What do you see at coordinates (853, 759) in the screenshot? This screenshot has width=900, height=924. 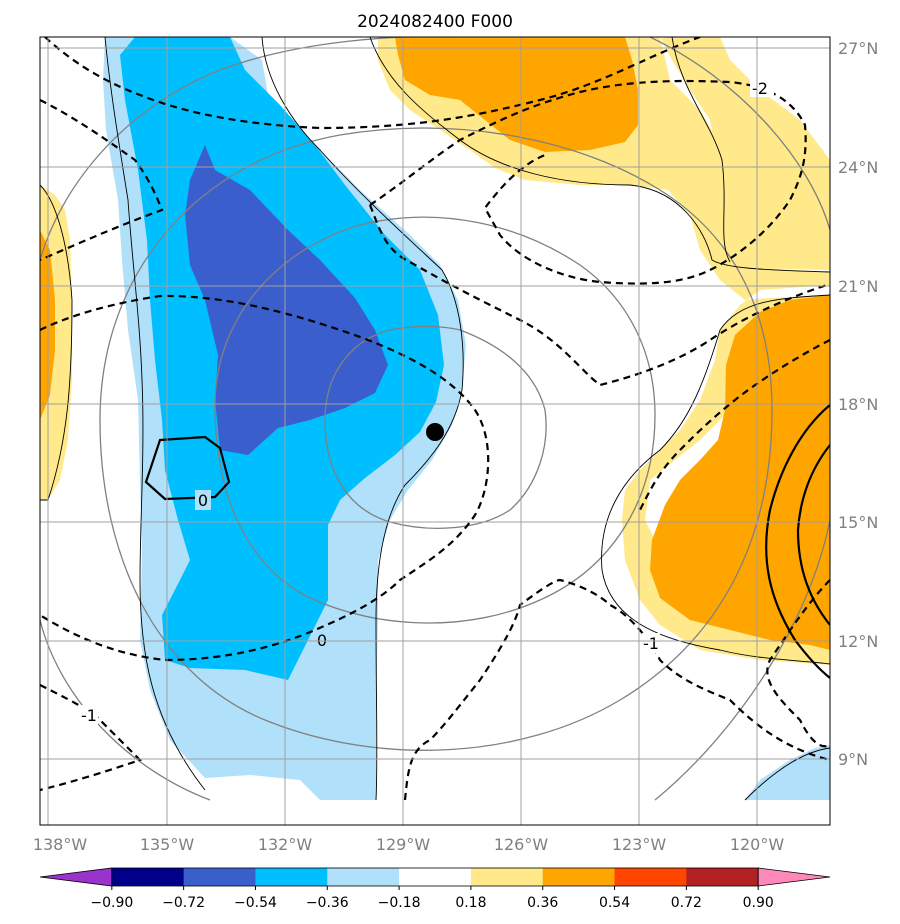 I see `lat-tick-label: 9°N` at bounding box center [853, 759].